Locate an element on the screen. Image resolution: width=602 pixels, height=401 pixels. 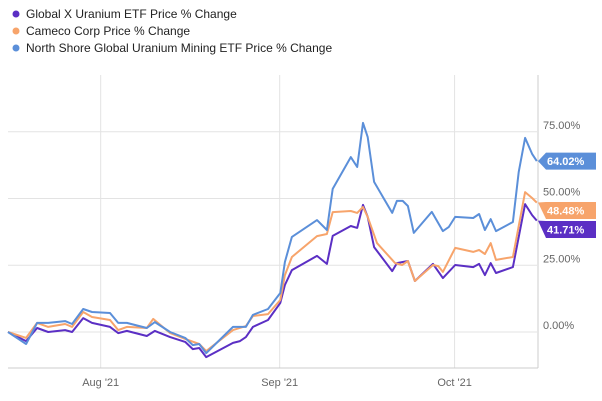
legend-entry: Cameco Corp Price % Change is located at coordinates (108, 31).